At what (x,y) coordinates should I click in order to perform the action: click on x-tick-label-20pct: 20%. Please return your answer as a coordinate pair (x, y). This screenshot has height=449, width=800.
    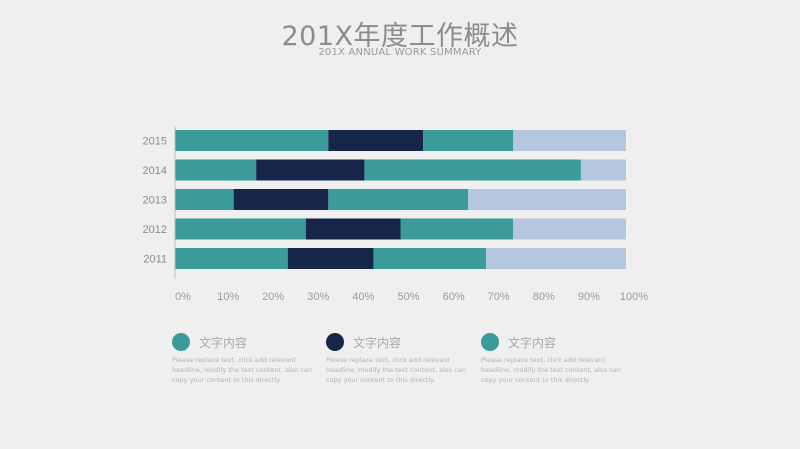
    Looking at the image, I should click on (273, 297).